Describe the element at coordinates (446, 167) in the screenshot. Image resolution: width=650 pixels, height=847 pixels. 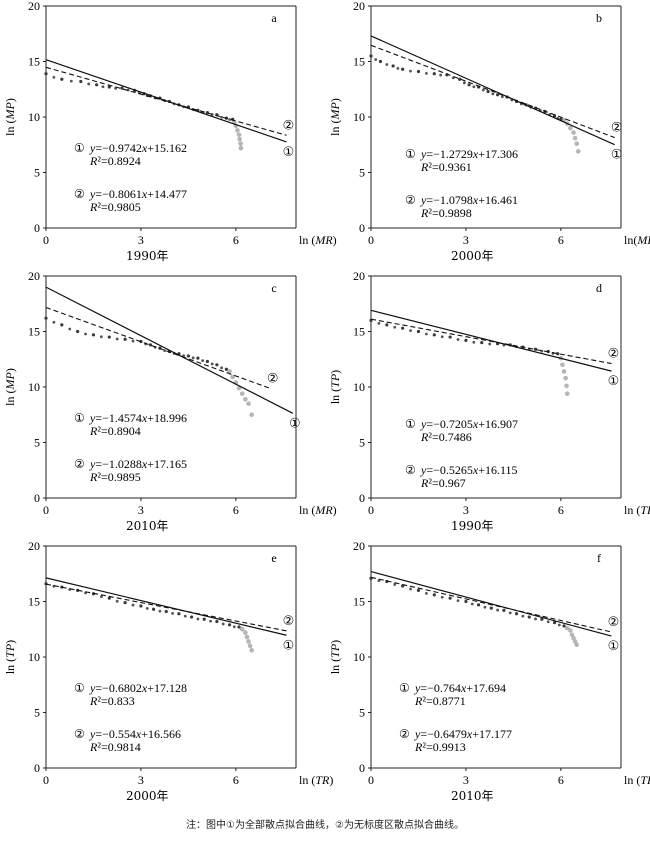
I see `r-squared-text: R²=0.9361` at that location.